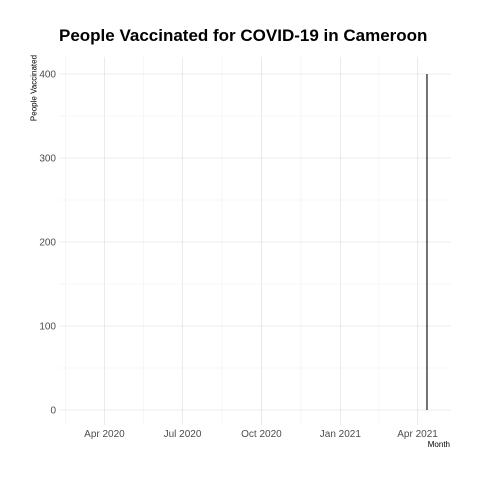 The width and height of the screenshot is (480, 480). Describe the element at coordinates (341, 434) in the screenshot. I see `x-tick-label: Jan 2021` at that location.